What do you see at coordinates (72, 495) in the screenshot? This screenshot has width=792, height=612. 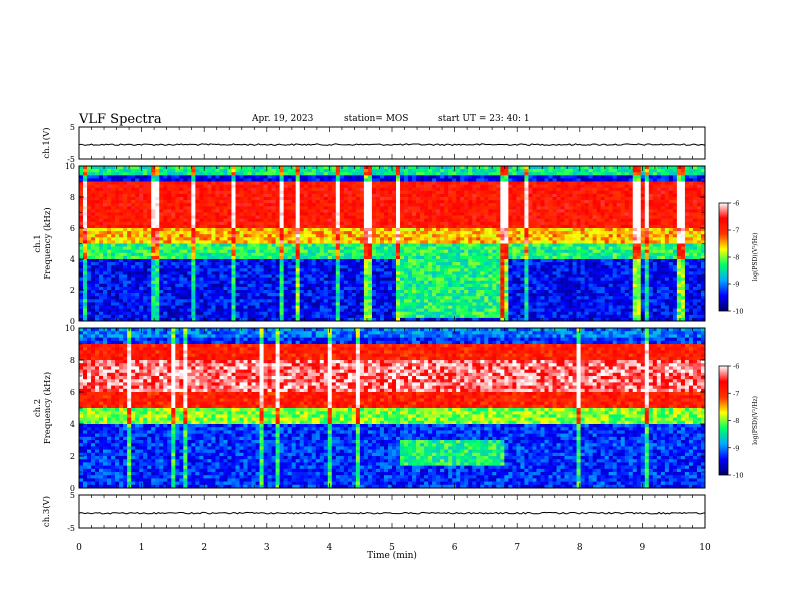 I see `ch3-waveform-ytick-label: 5` at bounding box center [72, 495].